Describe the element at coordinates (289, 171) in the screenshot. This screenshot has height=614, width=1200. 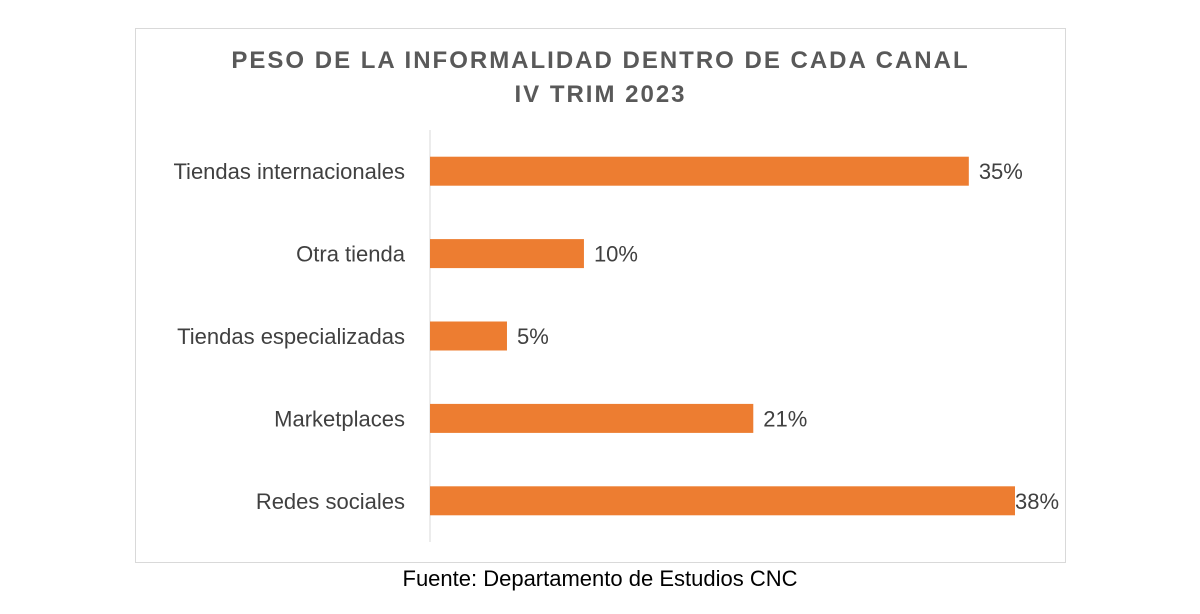
I see `category-label: Tiendas internacionales` at that location.